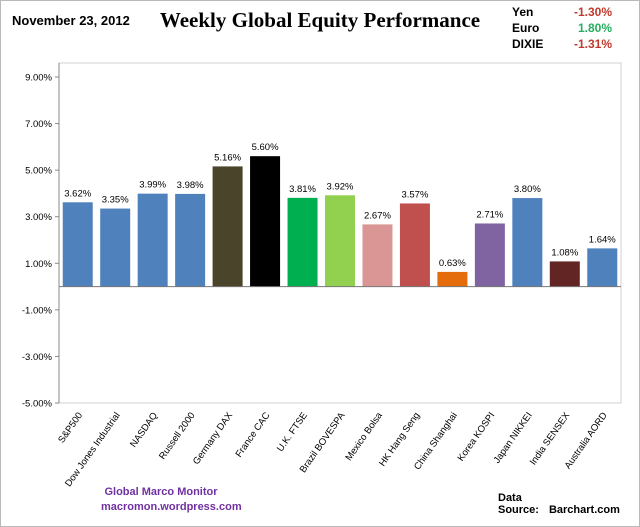 The width and height of the screenshot is (640, 527). Describe the element at coordinates (227, 157) in the screenshot. I see `bar-data-label: 5.16%` at that location.